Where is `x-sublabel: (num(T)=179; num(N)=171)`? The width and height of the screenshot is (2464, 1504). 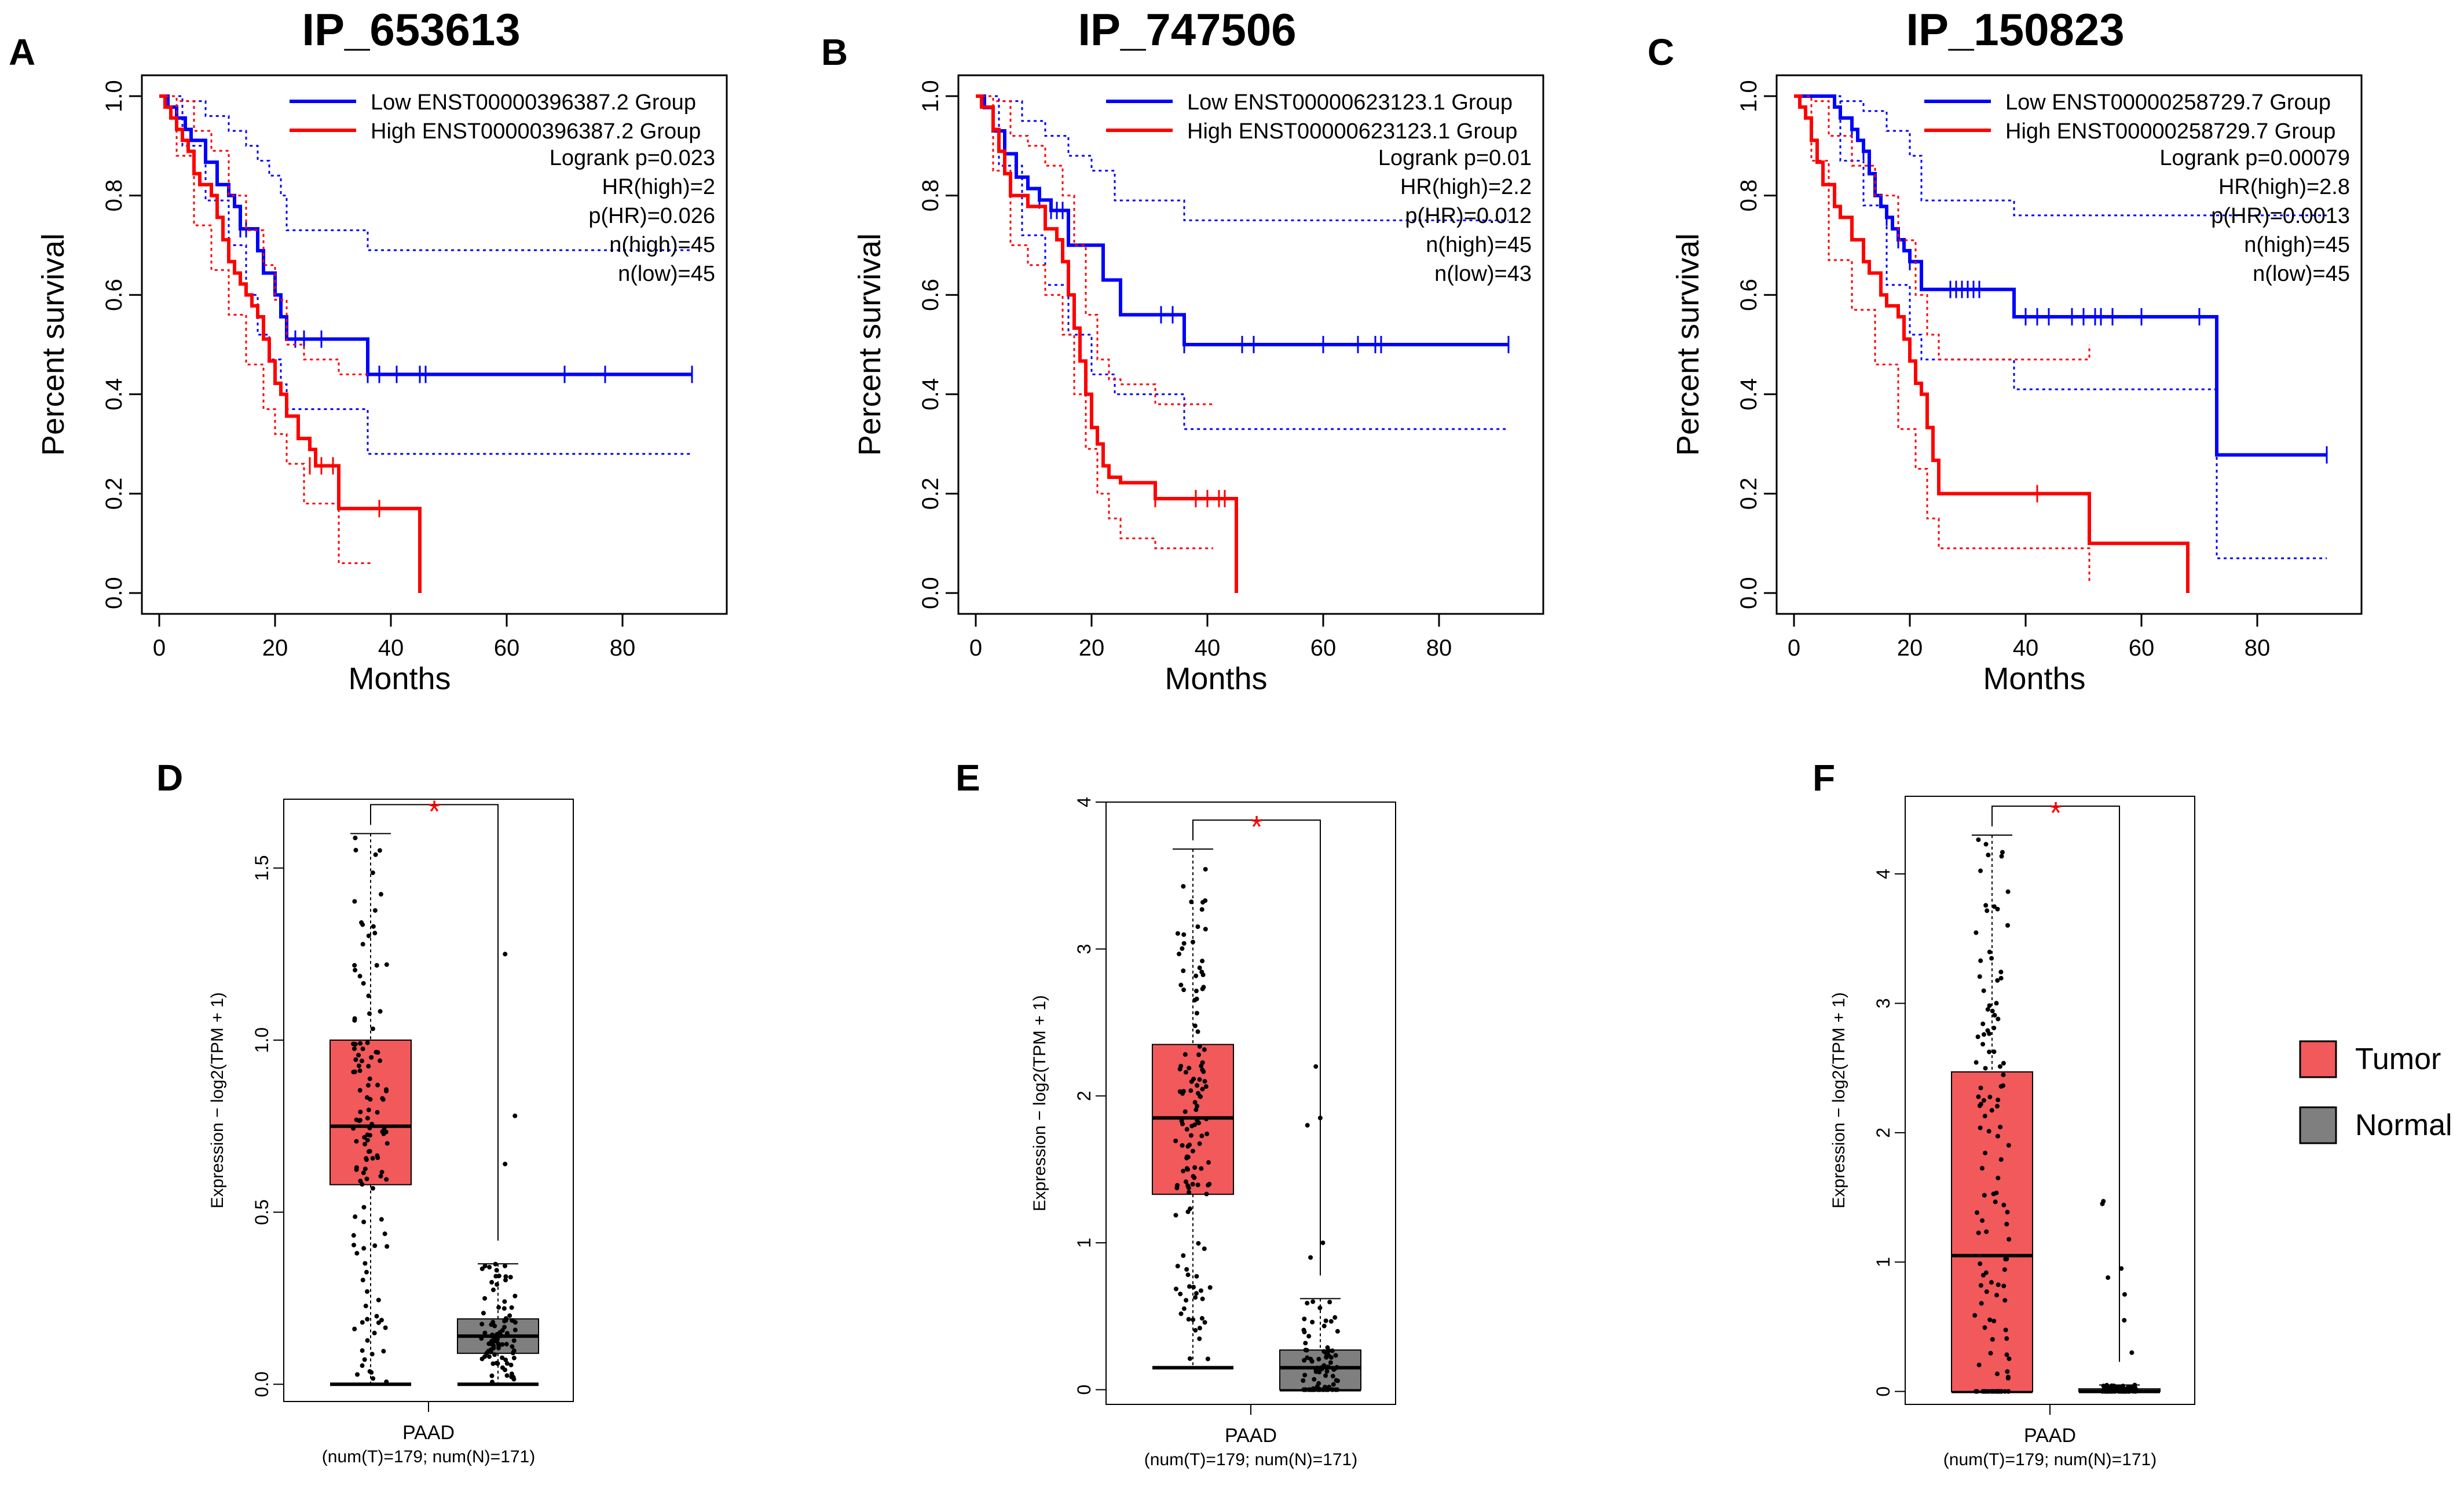
x-sublabel: (num(T)=179; num(N)=171) is located at coordinates (1250, 1459).